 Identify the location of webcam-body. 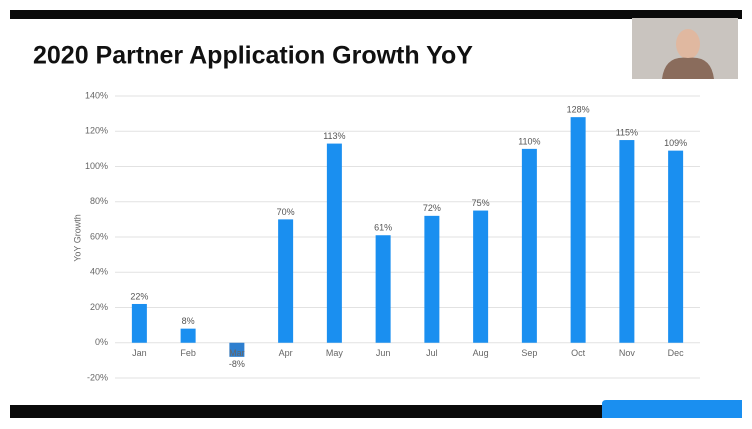
(688, 68).